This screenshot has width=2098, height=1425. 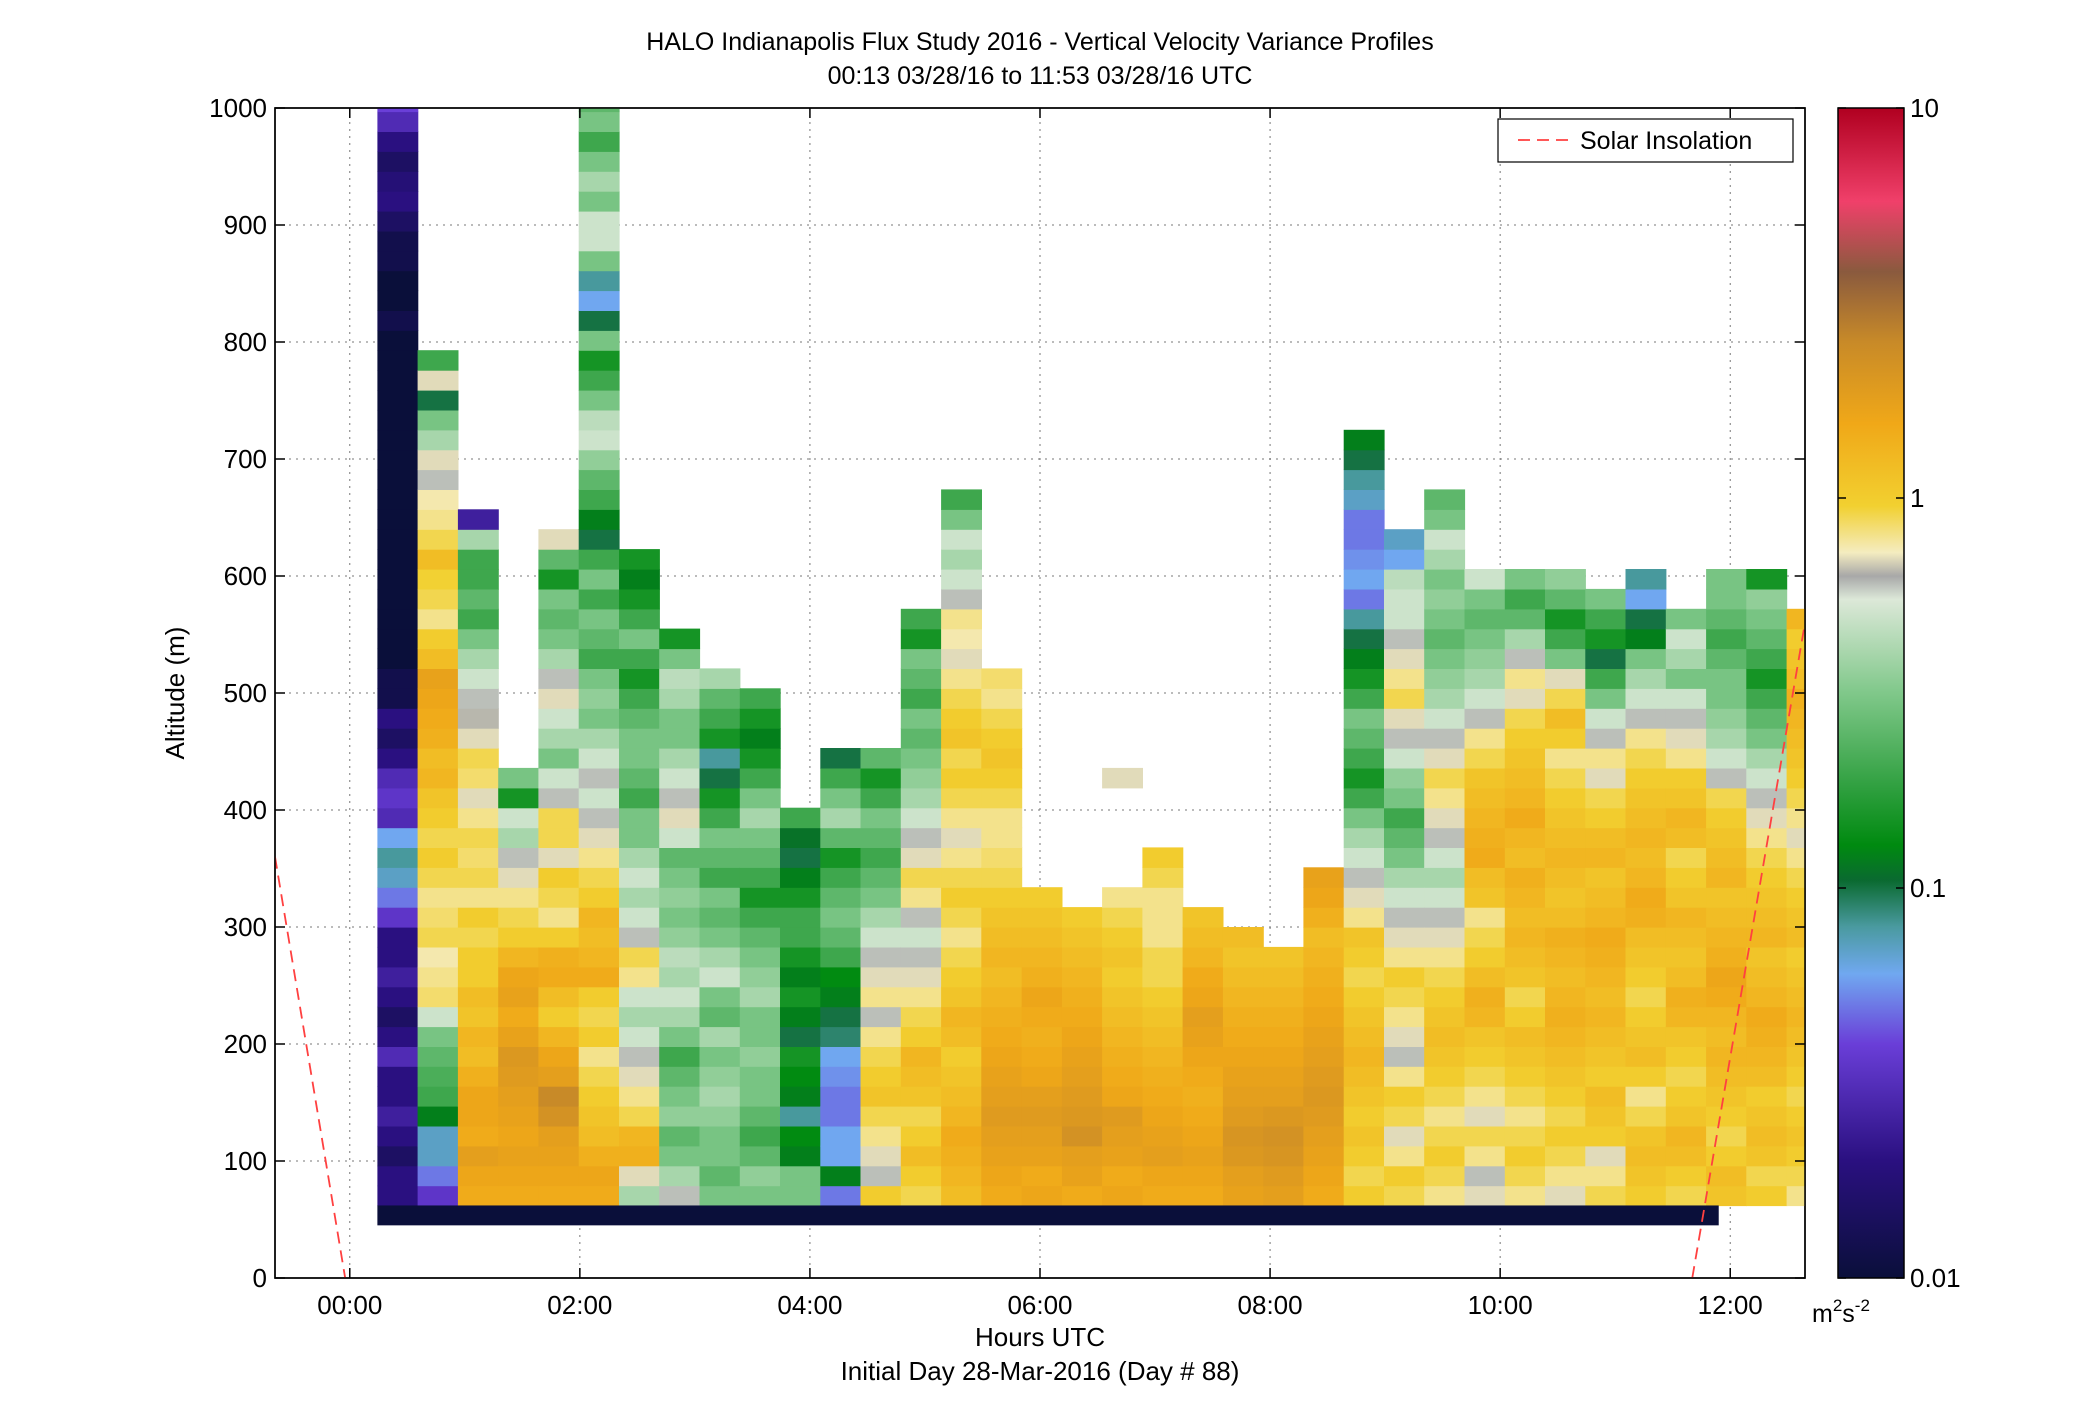 What do you see at coordinates (1270, 1305) in the screenshot?
I see `x-tick-label: 08:00` at bounding box center [1270, 1305].